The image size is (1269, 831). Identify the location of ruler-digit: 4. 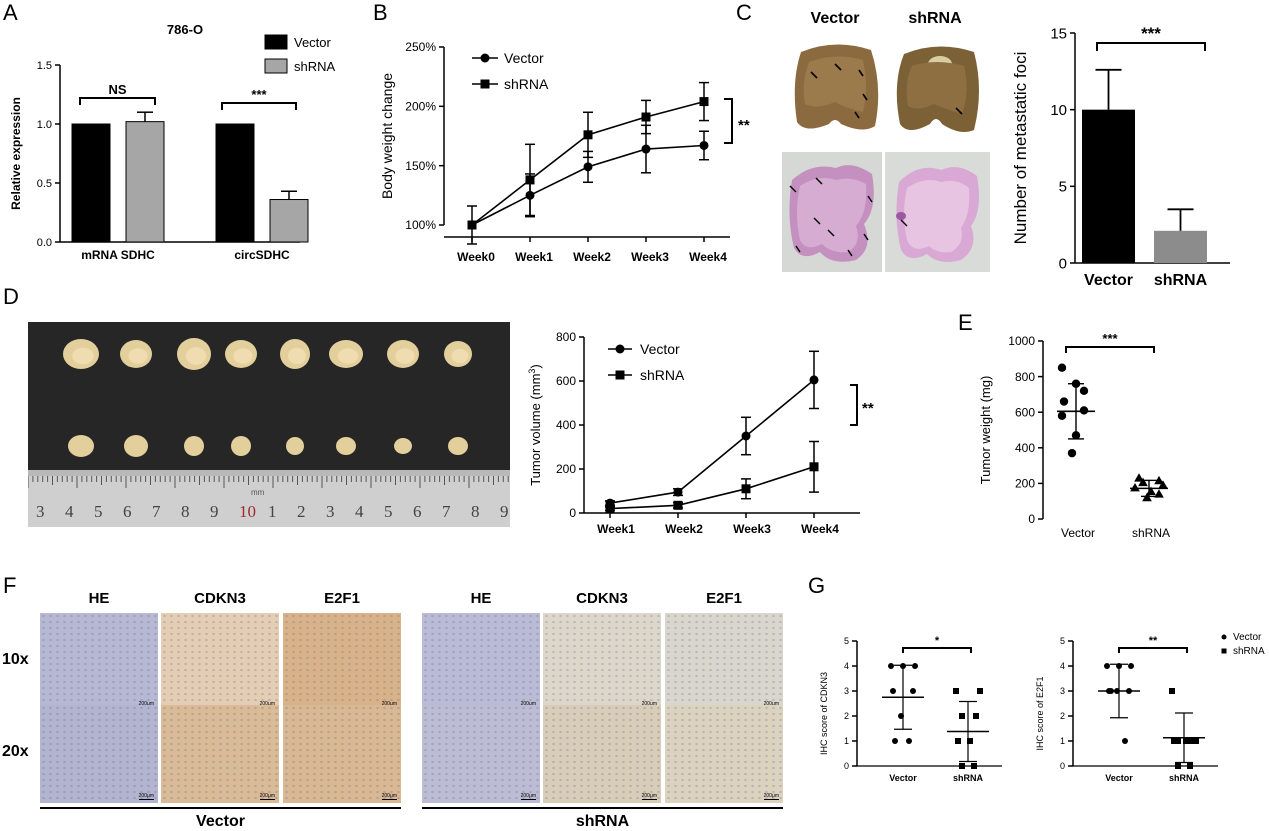
(359, 511).